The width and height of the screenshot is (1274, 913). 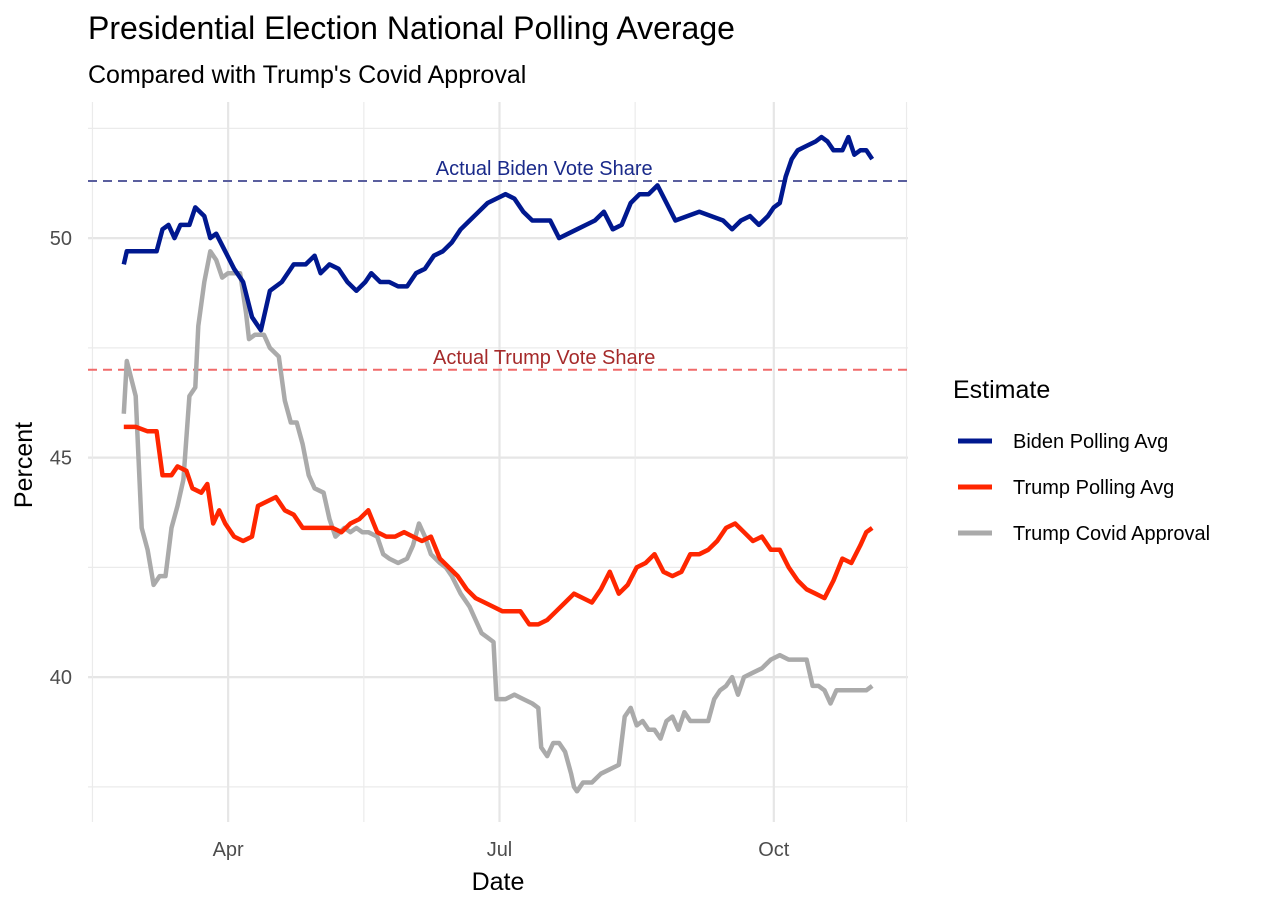 What do you see at coordinates (498, 882) in the screenshot?
I see `x-axis-title: Date` at bounding box center [498, 882].